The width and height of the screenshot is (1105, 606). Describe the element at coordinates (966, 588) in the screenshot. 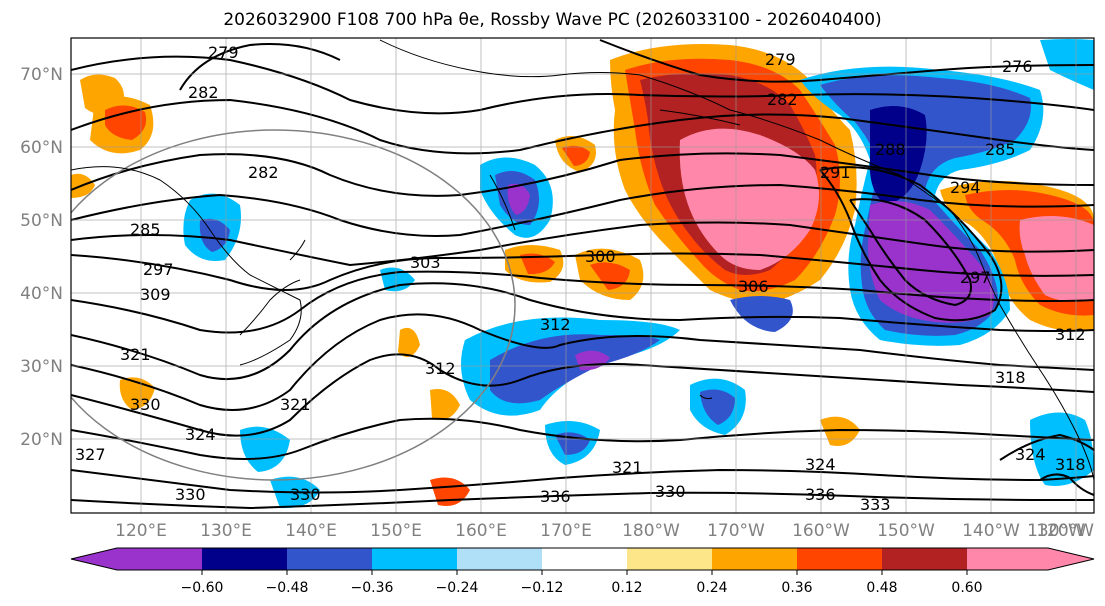

I see `colorbar-tick-label: 0.60` at that location.